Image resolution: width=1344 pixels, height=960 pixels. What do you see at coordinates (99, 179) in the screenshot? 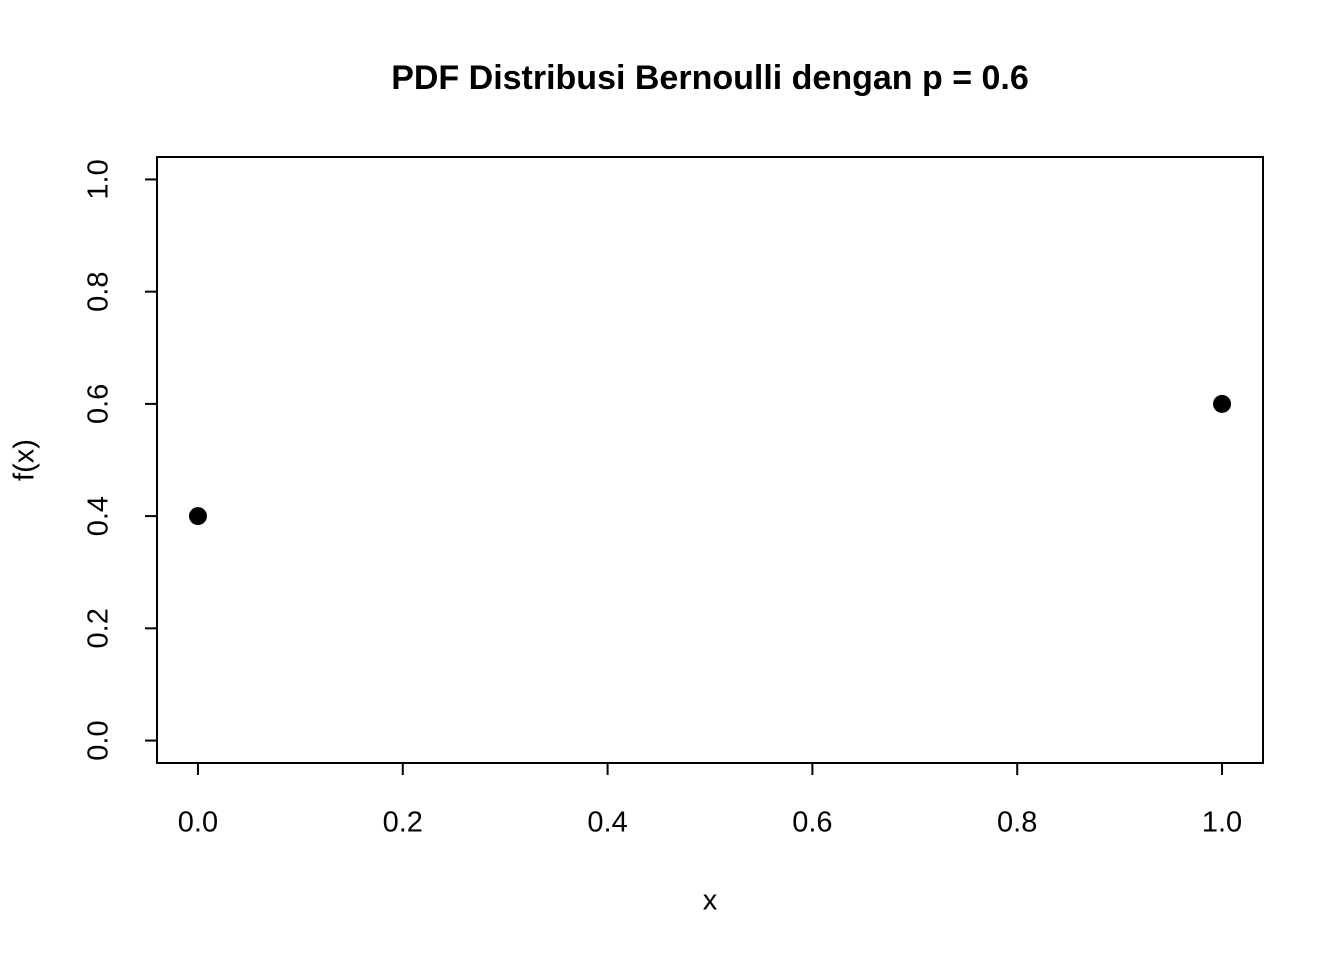
I see `y-tick-label: 1.0` at bounding box center [99, 179].